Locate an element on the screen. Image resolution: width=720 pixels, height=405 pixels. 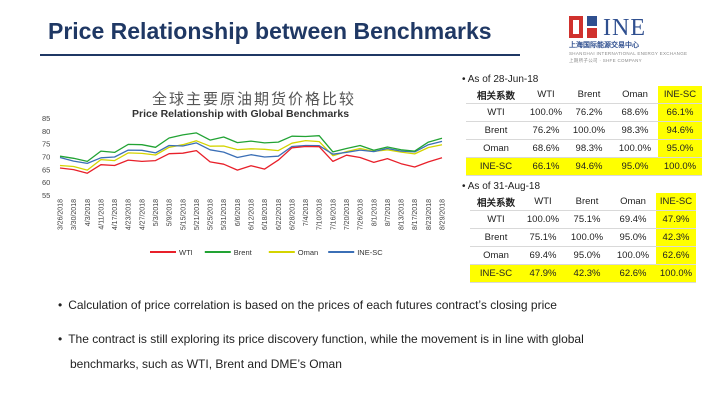
x-tick-label: 5/15/2018 is located at coordinates (183, 214).